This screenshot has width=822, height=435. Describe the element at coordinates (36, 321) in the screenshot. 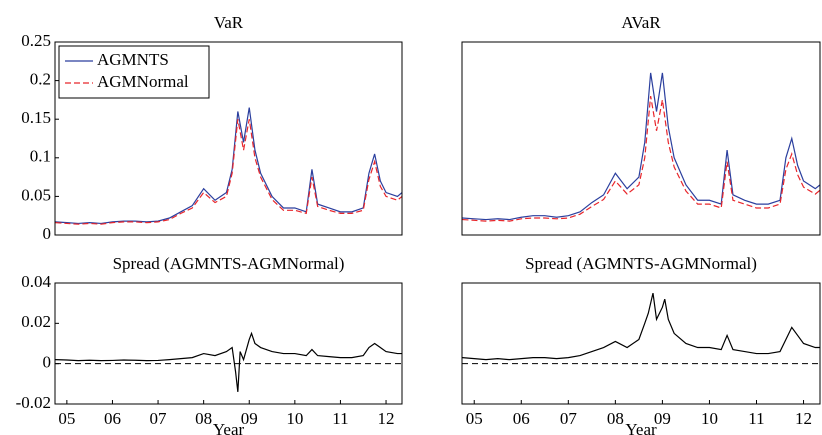

I see `y-tick-label: 0.02` at that location.